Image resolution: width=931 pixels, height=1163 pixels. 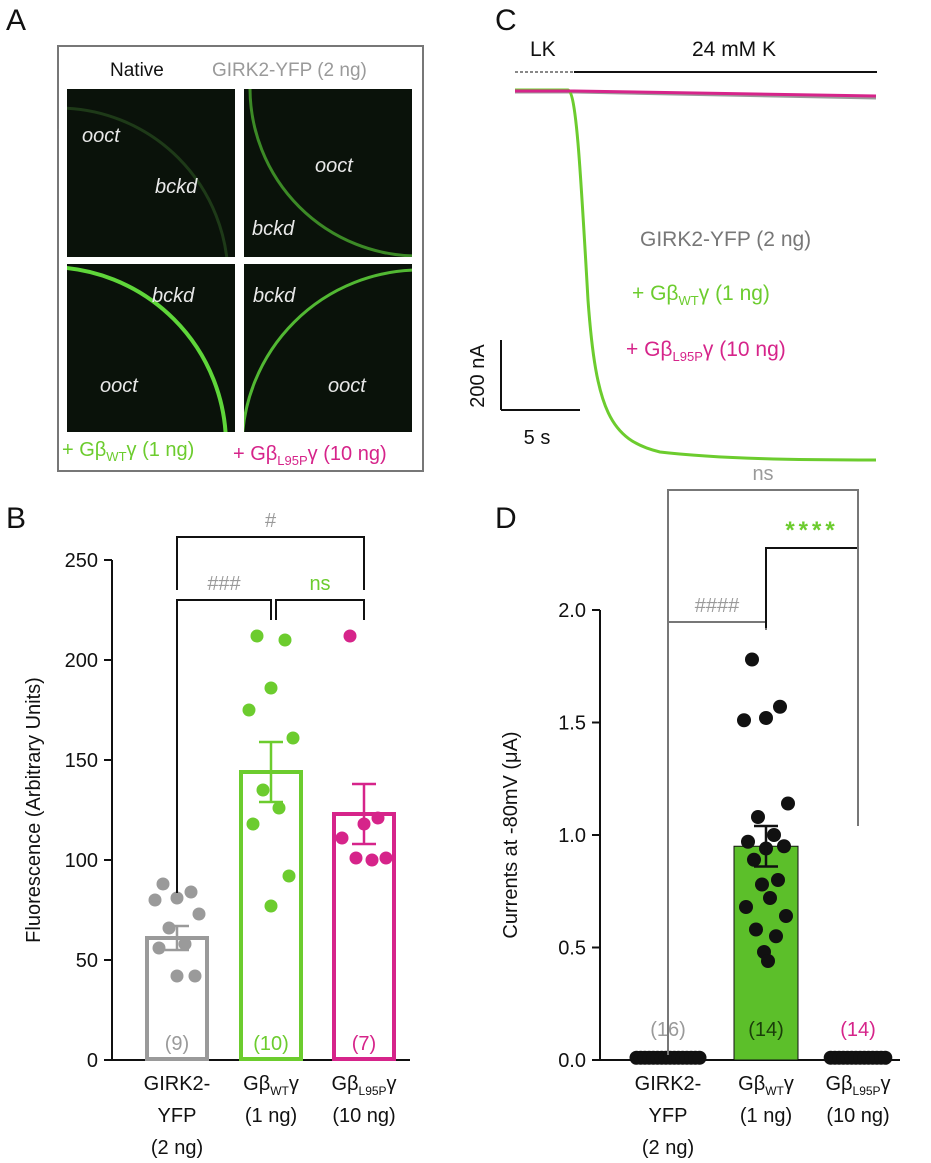 I want to click on footer-l95p: + GβL95Pγ (10 ng), so click(x=310, y=455).